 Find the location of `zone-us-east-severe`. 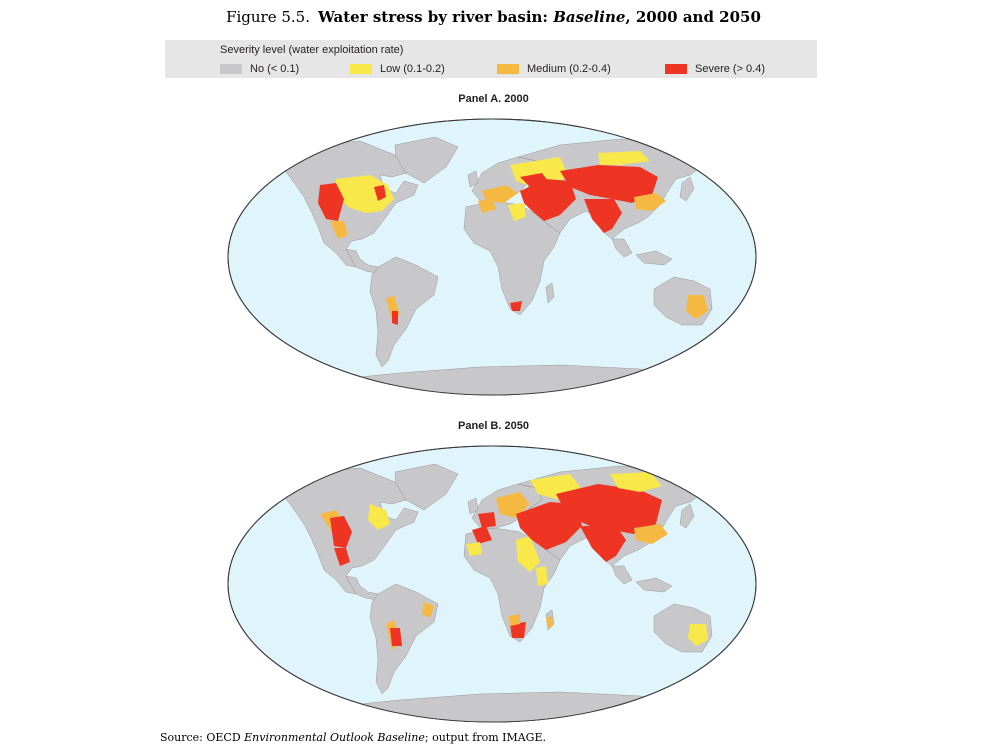

zone-us-east-severe is located at coordinates (380, 193).